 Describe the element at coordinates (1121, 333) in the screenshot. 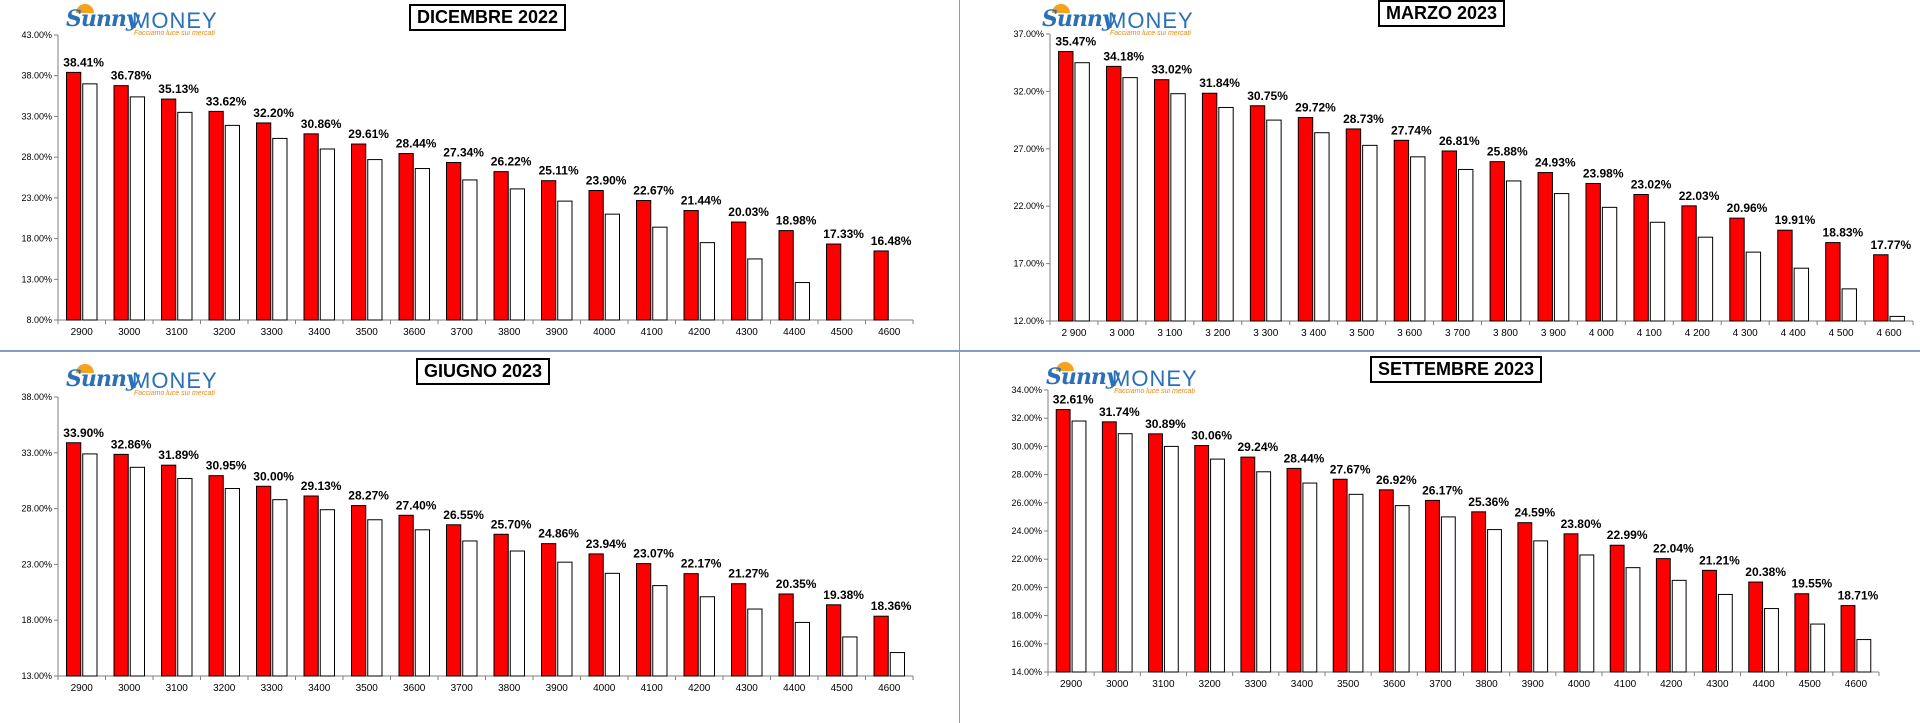

I see `x-tick-label: 3 000` at that location.